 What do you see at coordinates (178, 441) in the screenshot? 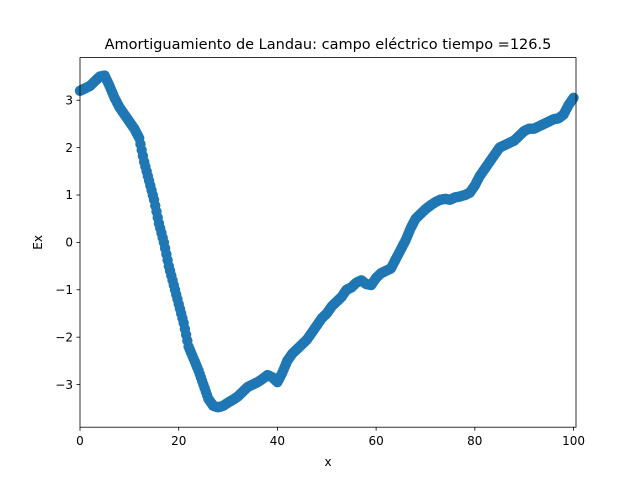
I see `x-tick-label: 20` at bounding box center [178, 441].